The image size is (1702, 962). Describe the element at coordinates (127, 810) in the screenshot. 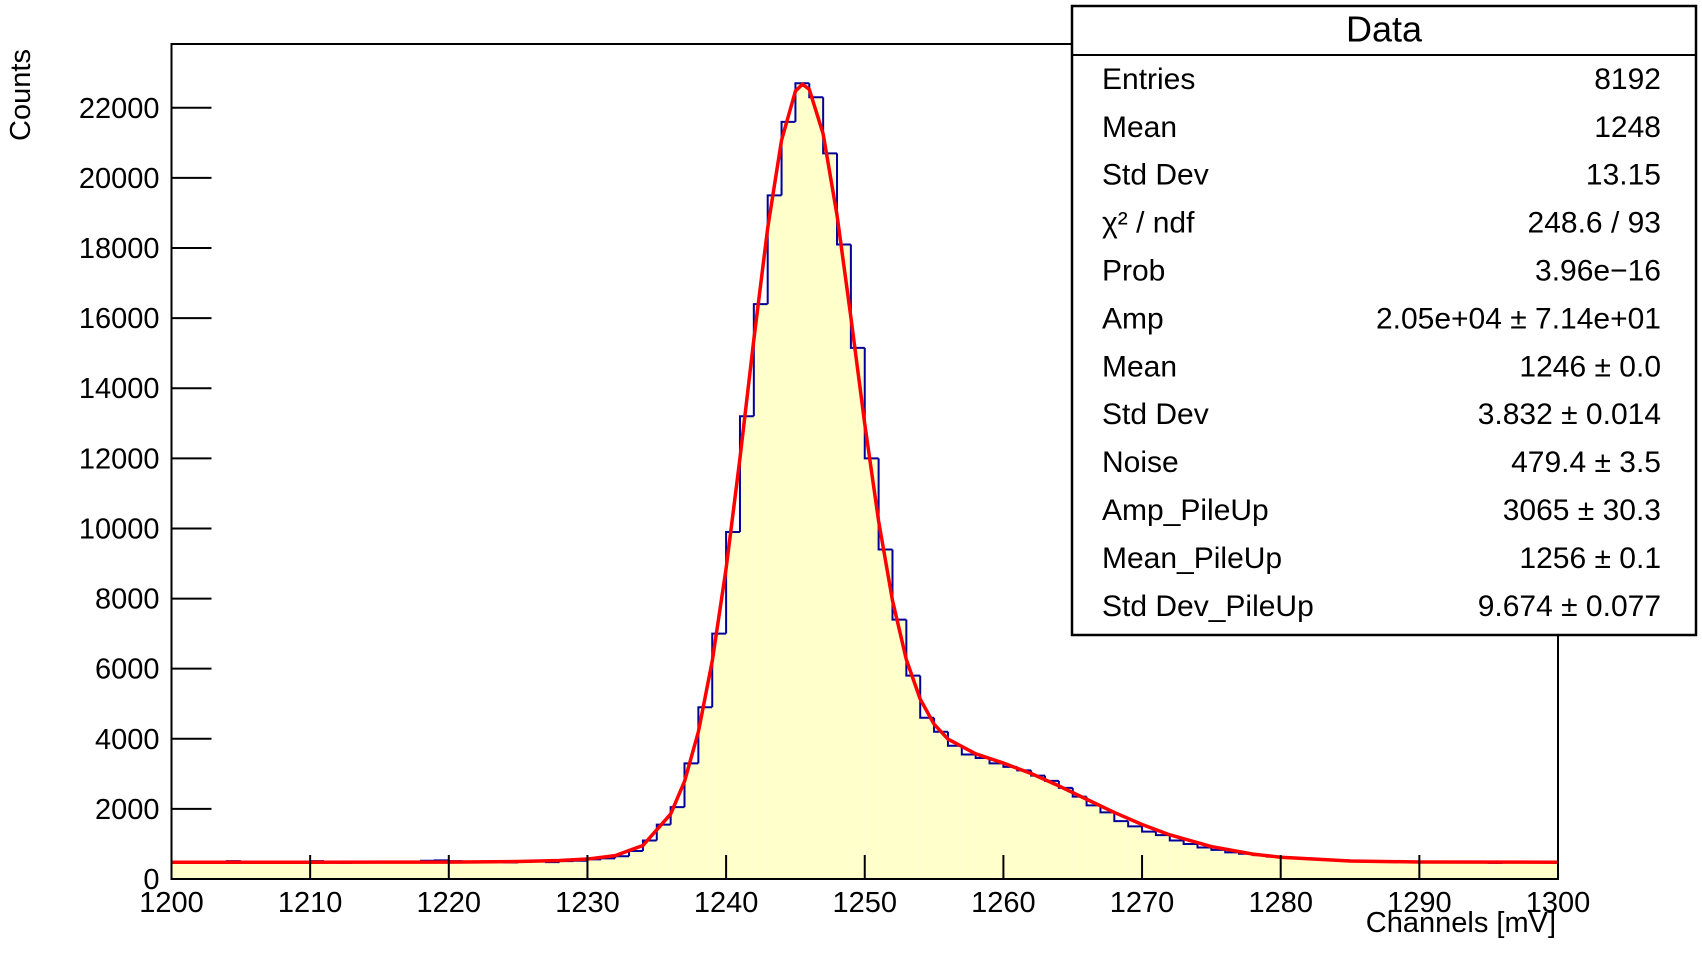

I see `y-tick-label: 2000` at that location.